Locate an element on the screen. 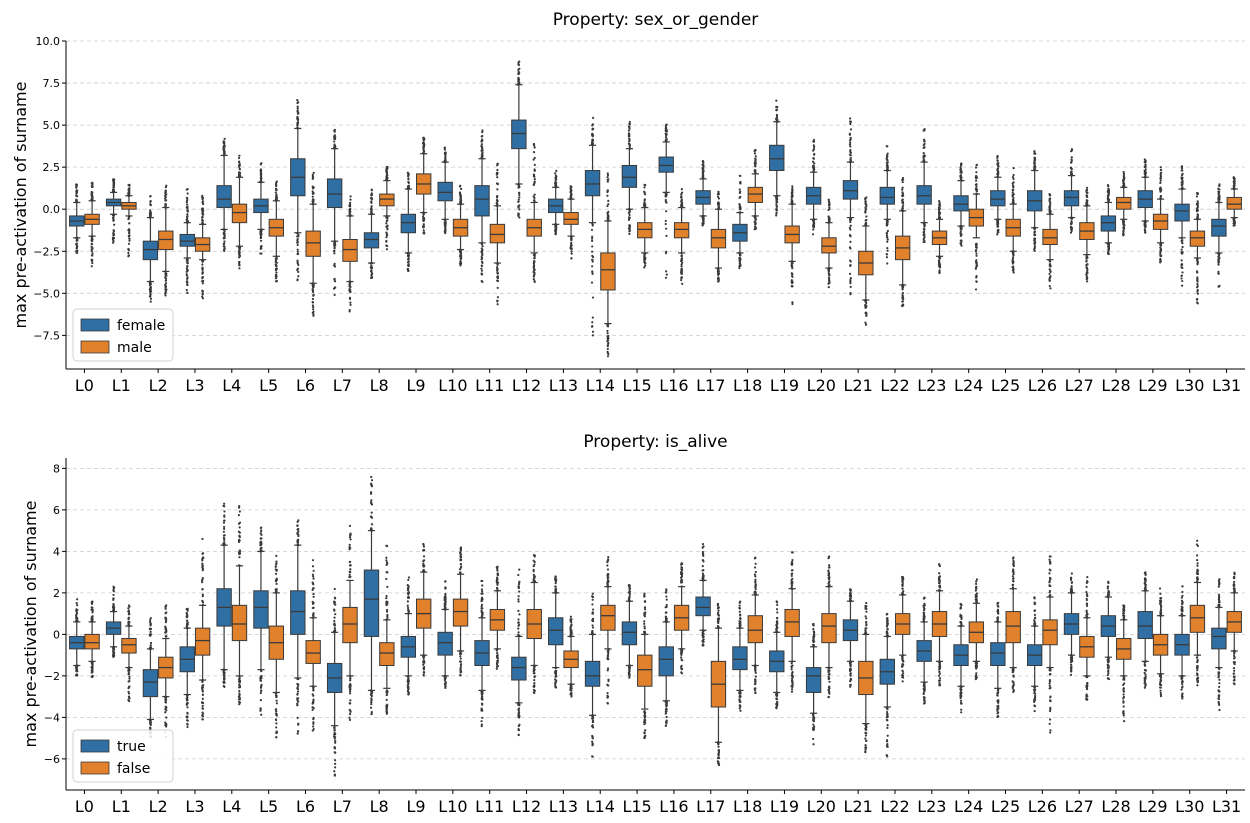  true-box is located at coordinates (629, 633).